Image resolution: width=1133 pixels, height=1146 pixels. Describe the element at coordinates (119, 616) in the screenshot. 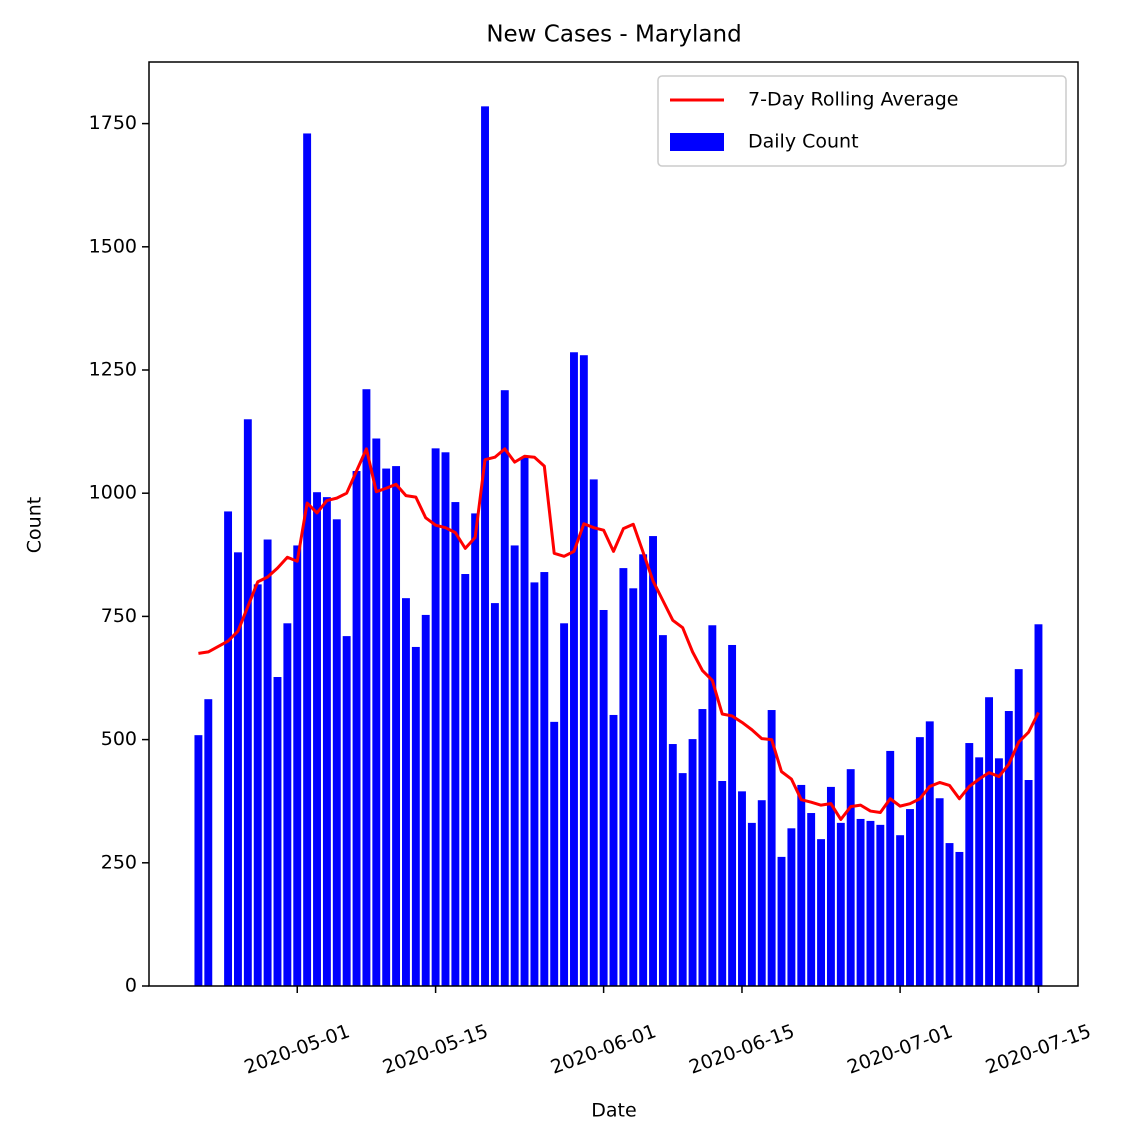

I see `y-tick-label: 750` at that location.